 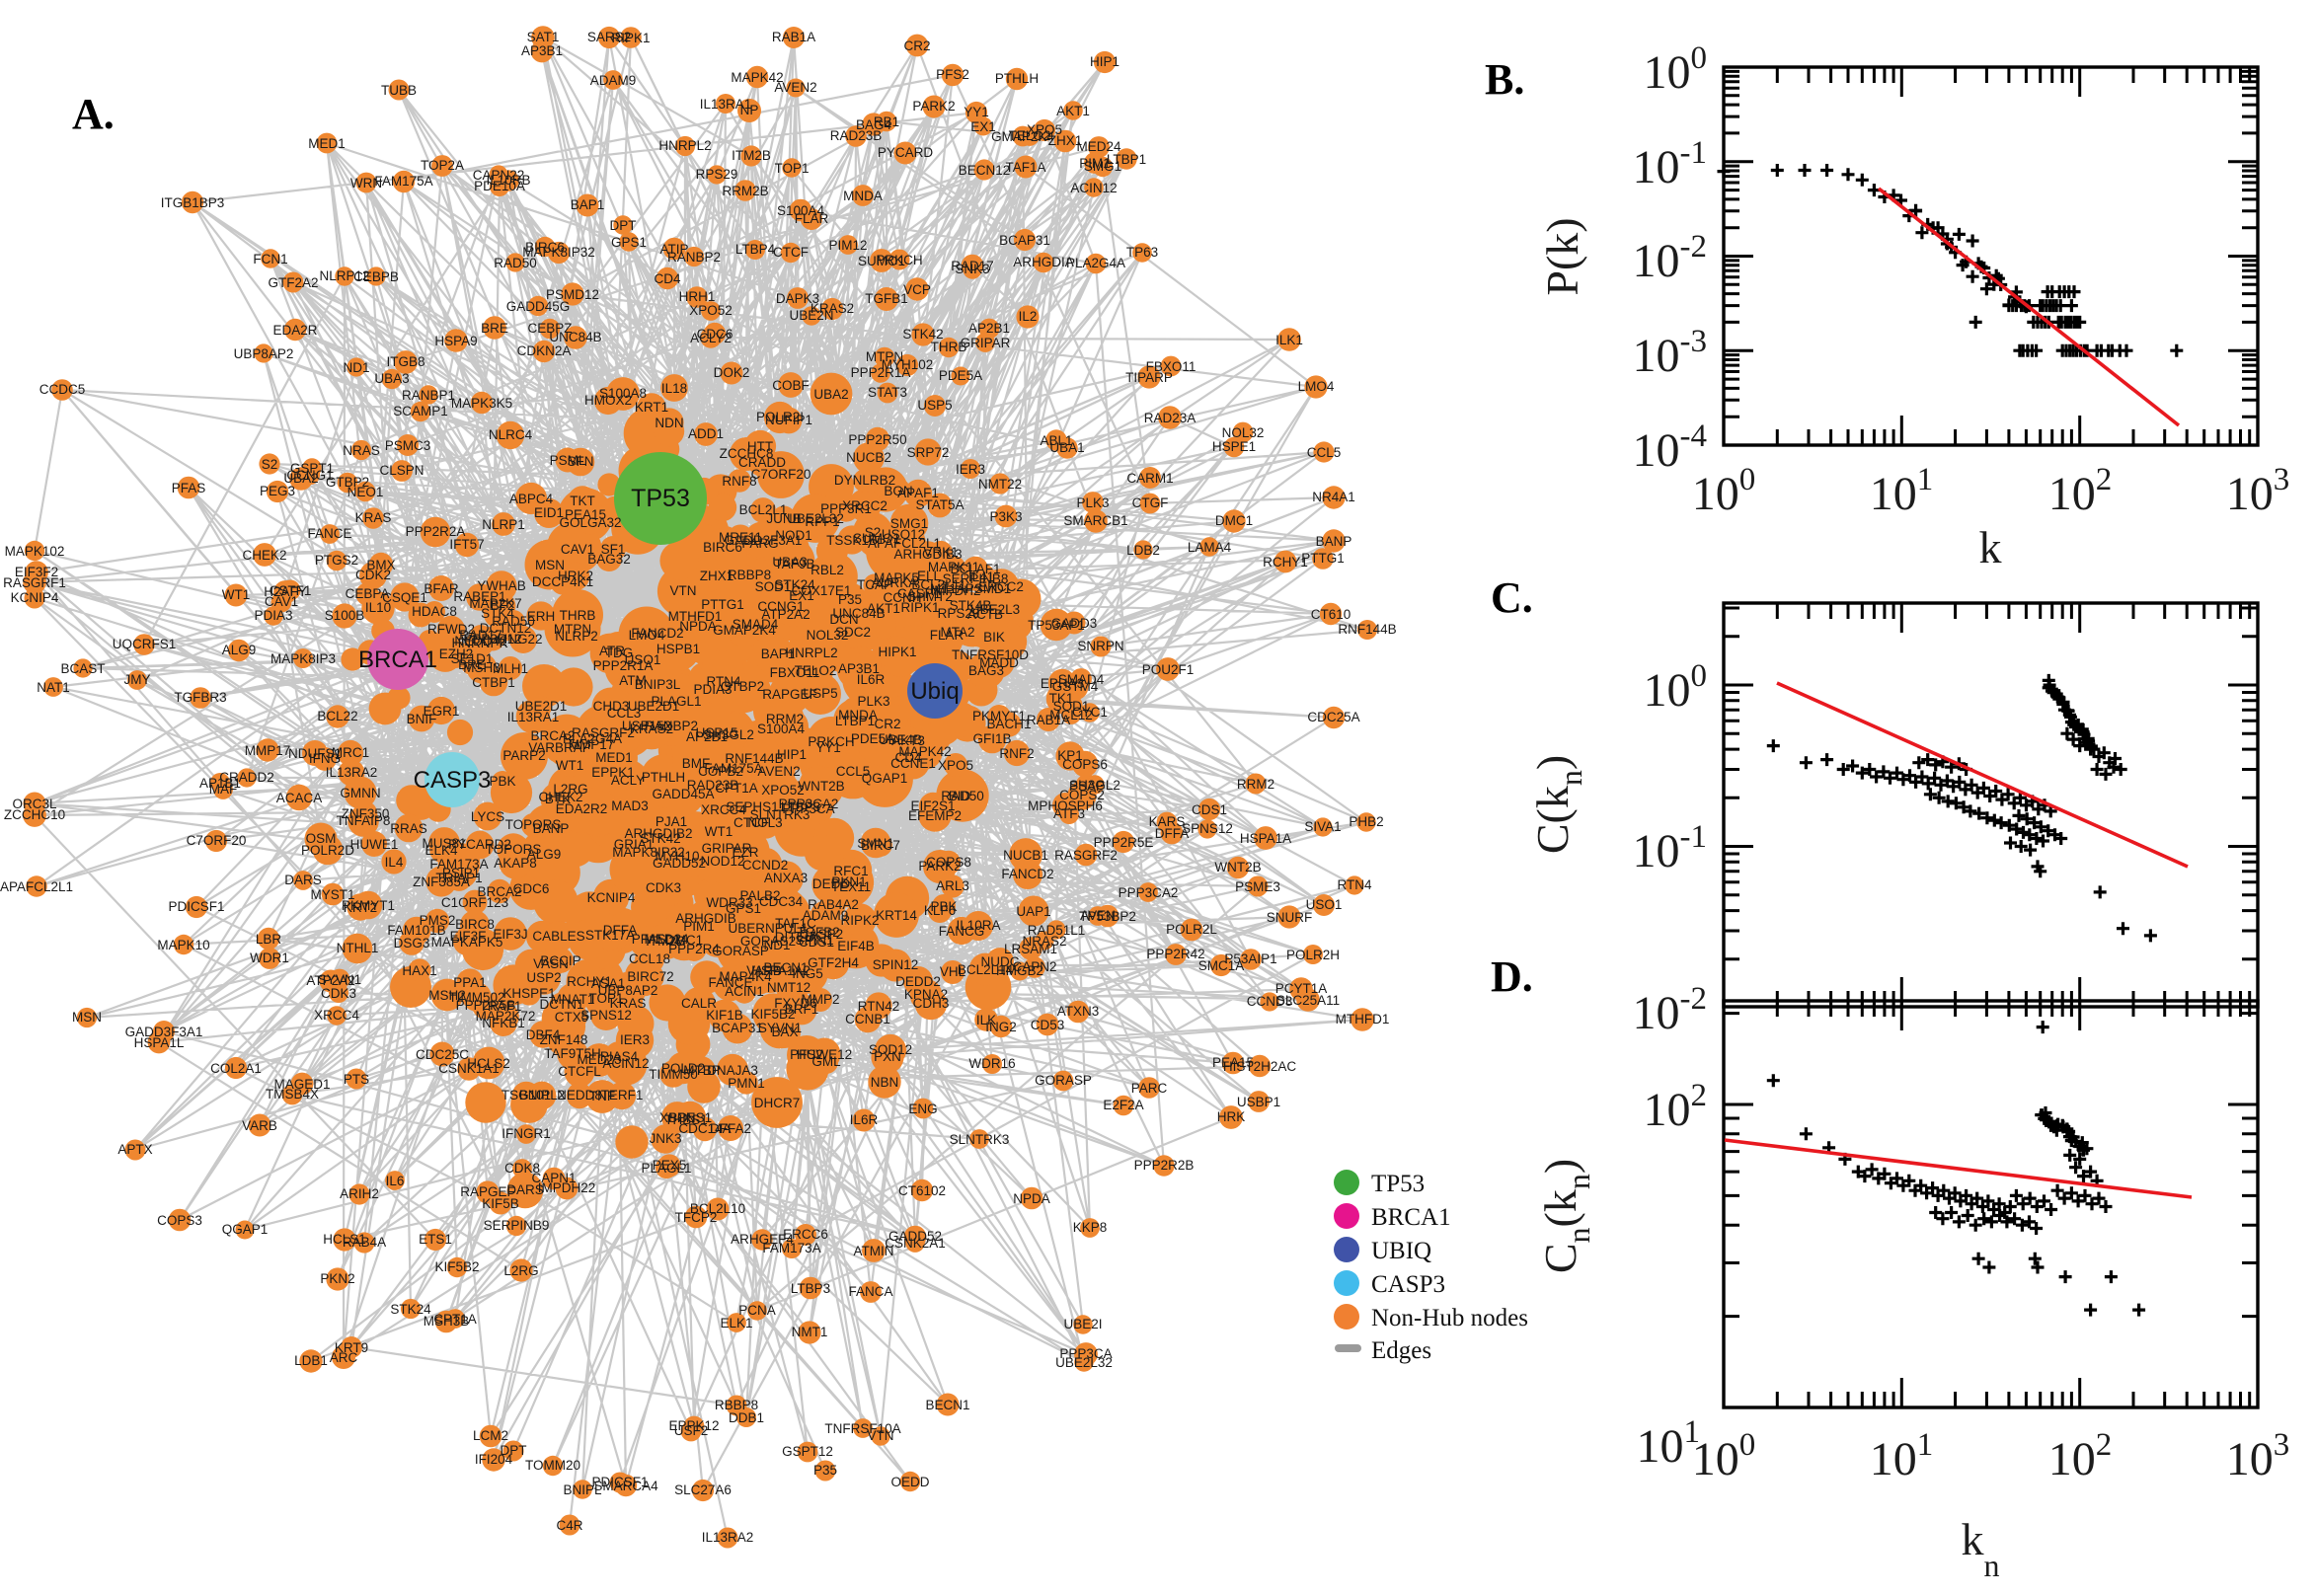 What do you see at coordinates (972, 266) in the screenshot?
I see `svg-text: RAD17` at bounding box center [972, 266].